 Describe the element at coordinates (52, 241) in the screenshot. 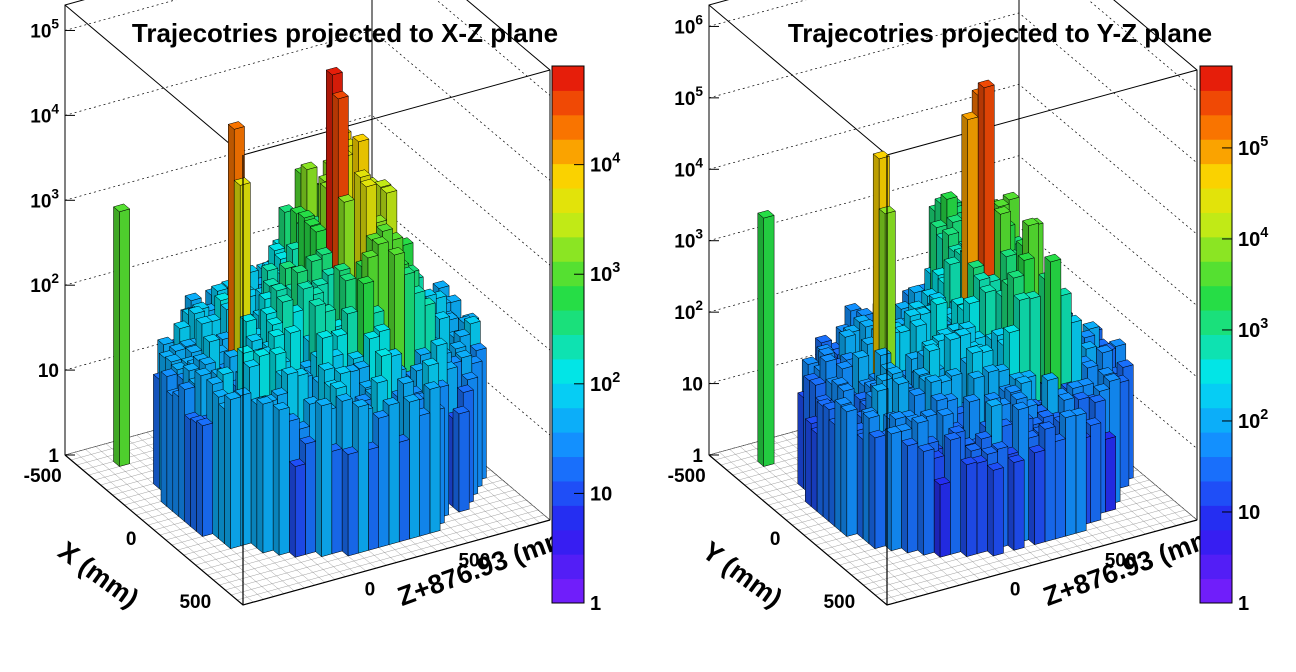

I see `z-axis-ticks: 1 10 10² 10³ 10⁴ 10⁵` at that location.